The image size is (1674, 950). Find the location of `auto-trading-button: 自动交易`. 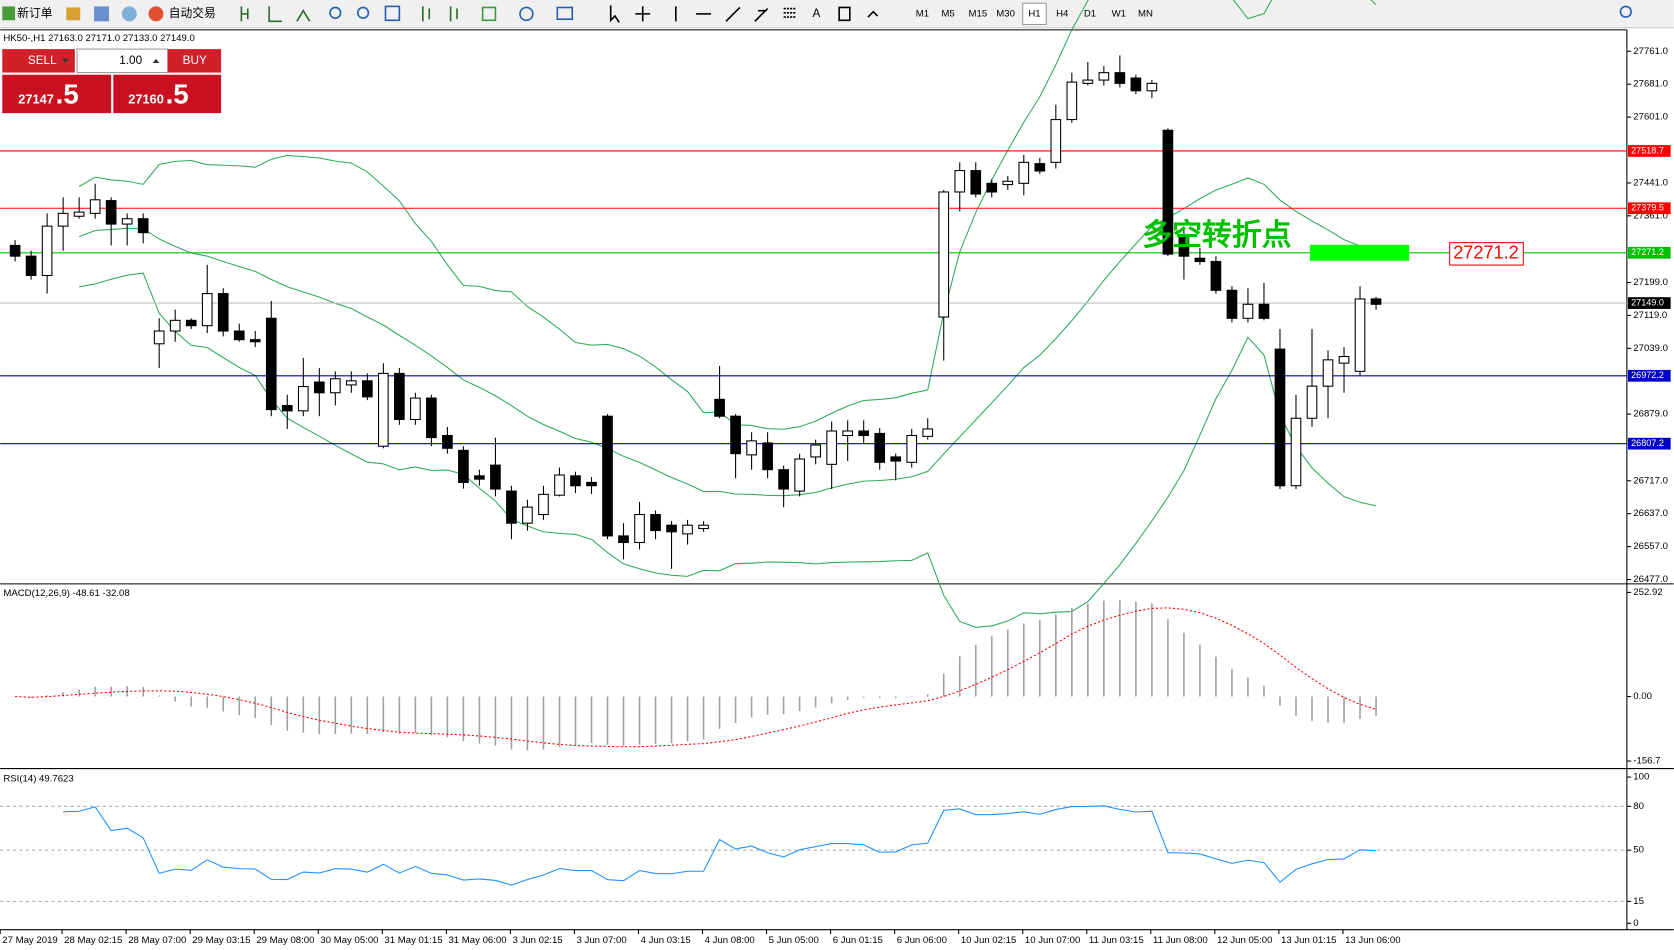

auto-trading-button: 自动交易 is located at coordinates (192, 13).